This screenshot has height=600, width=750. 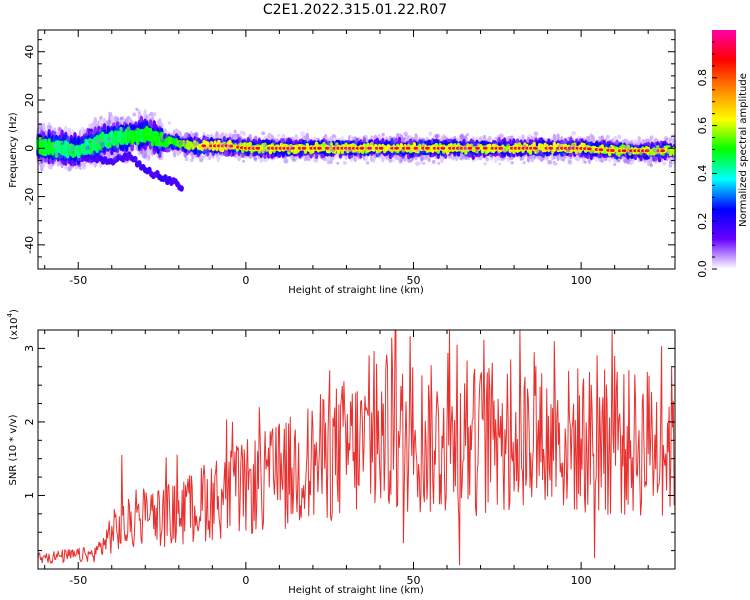 I want to click on snr-x-tick-label: 100, so click(x=581, y=580).